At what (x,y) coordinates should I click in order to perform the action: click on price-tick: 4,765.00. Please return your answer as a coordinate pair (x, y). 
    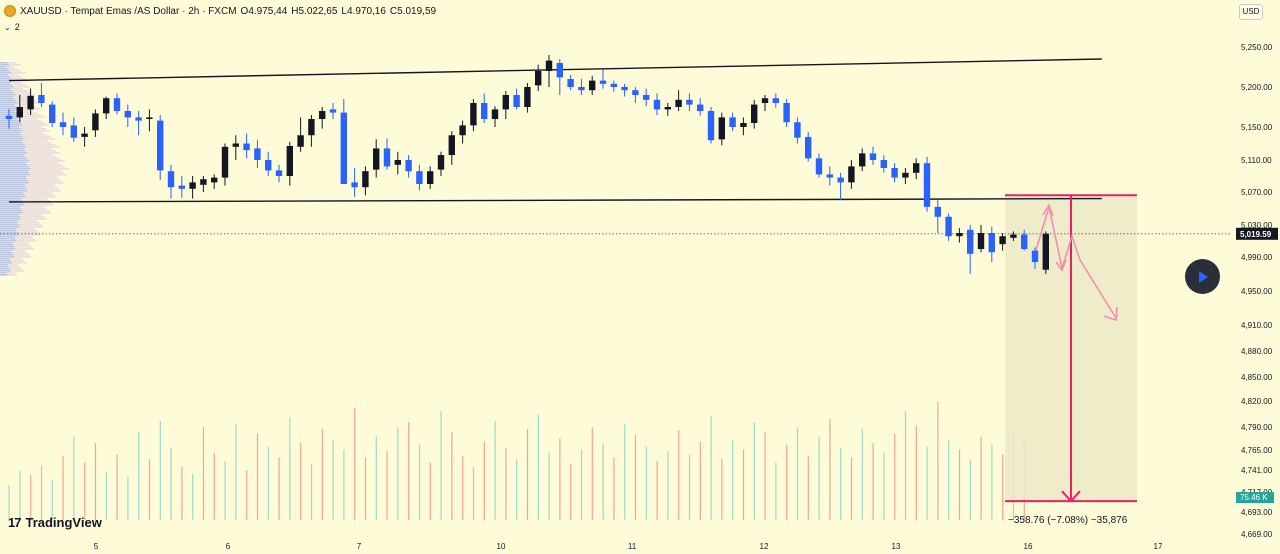
    Looking at the image, I should click on (1257, 450).